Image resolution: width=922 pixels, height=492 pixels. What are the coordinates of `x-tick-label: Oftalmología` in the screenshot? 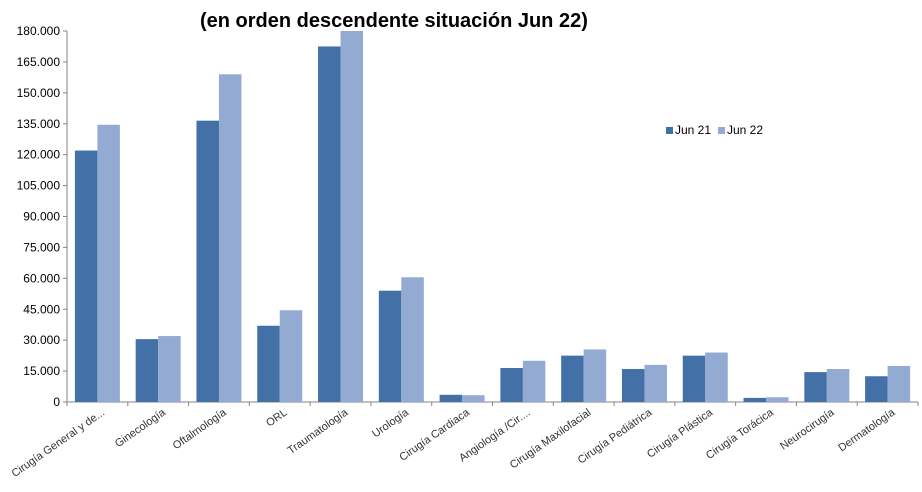 It's located at (200, 429).